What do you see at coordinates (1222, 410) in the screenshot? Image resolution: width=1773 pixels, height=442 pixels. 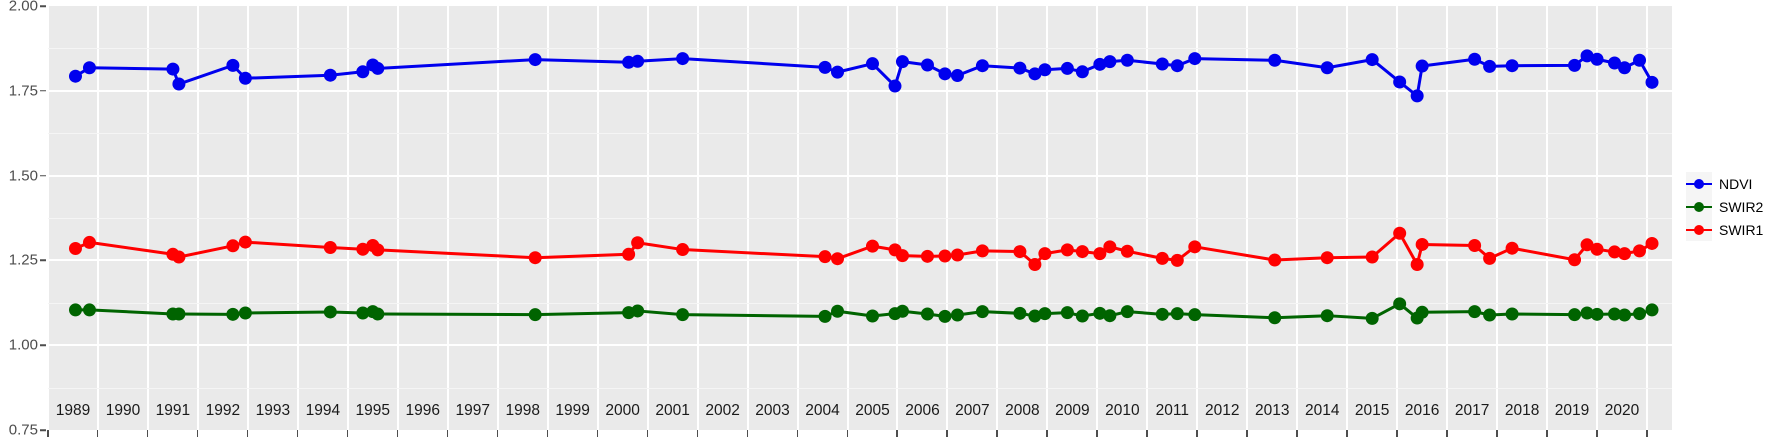 I see `x-axis-tick-label: 2012` at bounding box center [1222, 410].